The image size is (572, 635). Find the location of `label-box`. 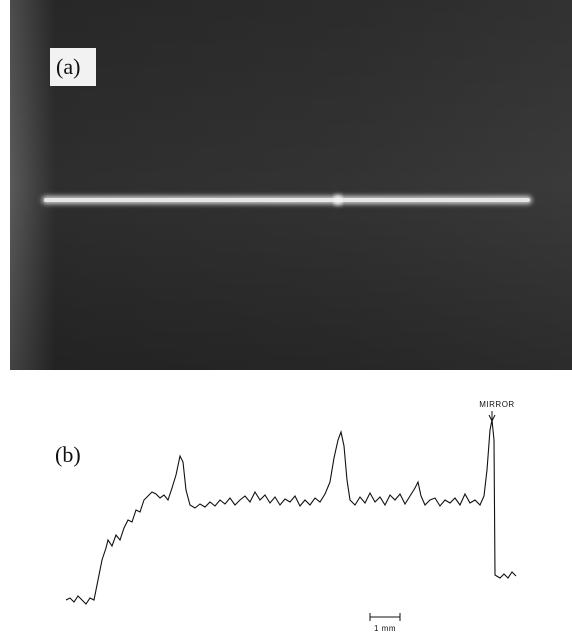

label-box is located at coordinates (73, 67).